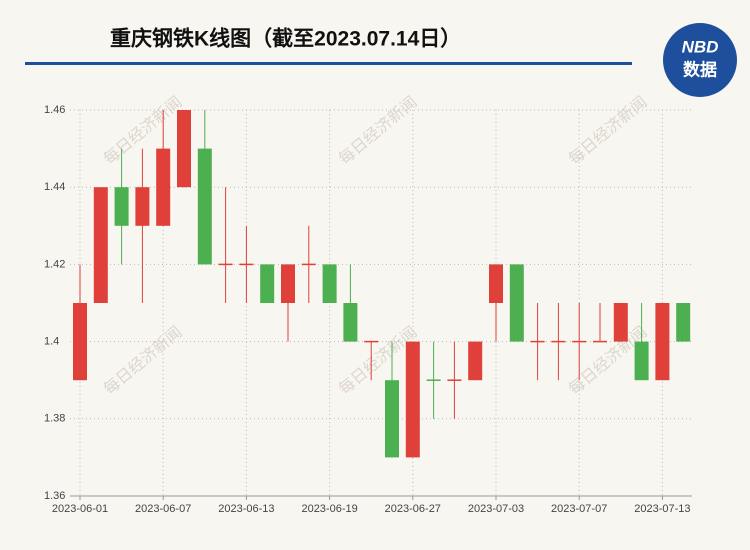 The height and width of the screenshot is (550, 750). What do you see at coordinates (54, 496) in the screenshot?
I see `y-tick-label: 1.36` at bounding box center [54, 496].